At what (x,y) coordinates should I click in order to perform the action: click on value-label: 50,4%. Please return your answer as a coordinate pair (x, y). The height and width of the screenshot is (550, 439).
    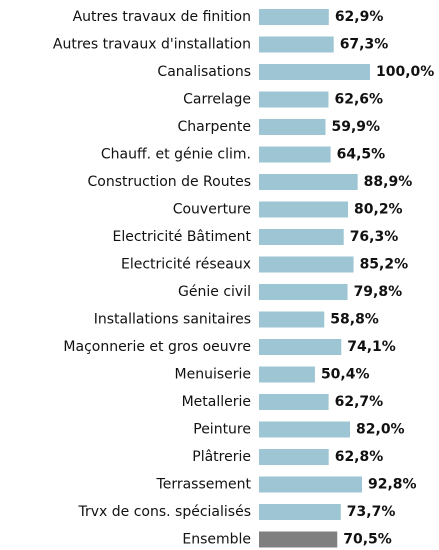
    Looking at the image, I should click on (345, 375).